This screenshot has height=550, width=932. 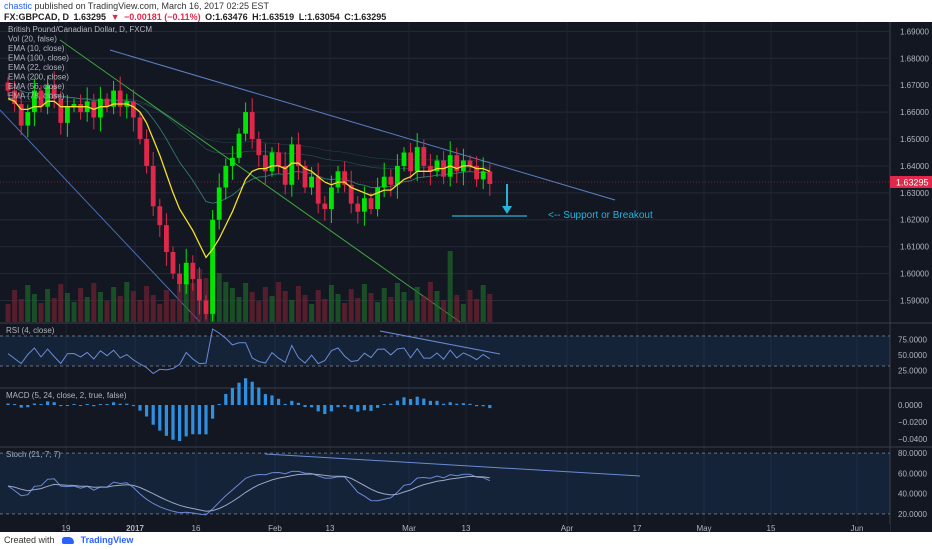 What do you see at coordinates (912, 453) in the screenshot?
I see `stoch-tick-label: 80.0000` at bounding box center [912, 453].